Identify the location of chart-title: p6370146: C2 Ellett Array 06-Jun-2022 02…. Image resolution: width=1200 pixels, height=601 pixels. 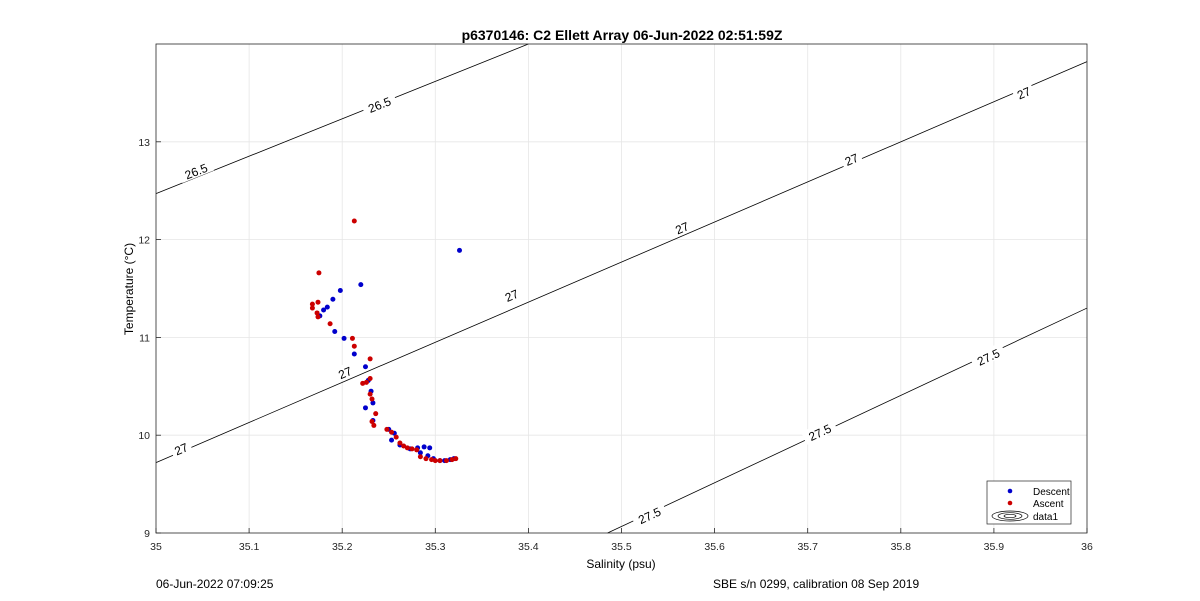
(622, 35).